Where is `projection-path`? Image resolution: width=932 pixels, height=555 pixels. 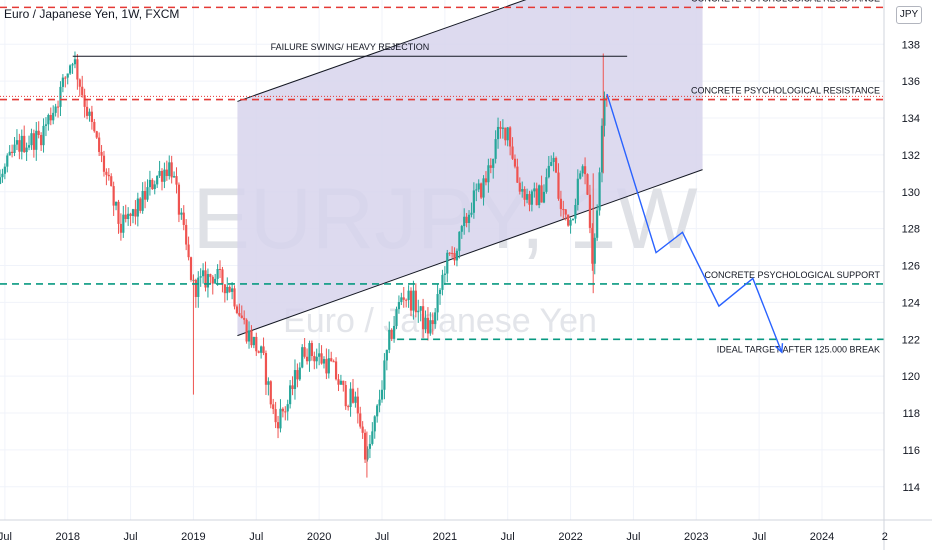
projection-path is located at coordinates (695, 223).